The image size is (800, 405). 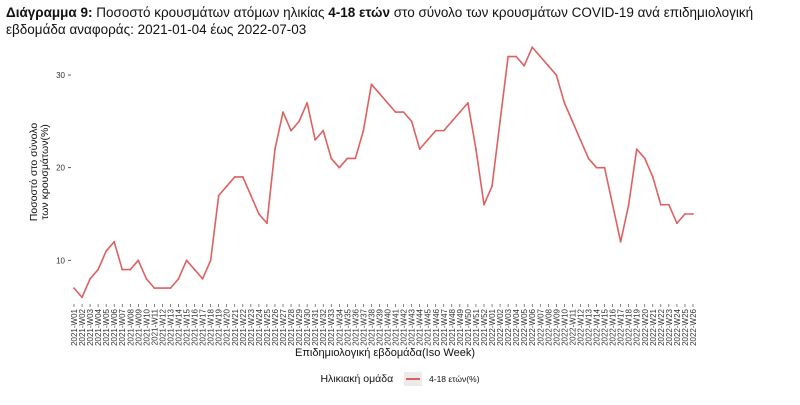 I want to click on x-tick-label: 2021-W45, so click(x=428, y=326).